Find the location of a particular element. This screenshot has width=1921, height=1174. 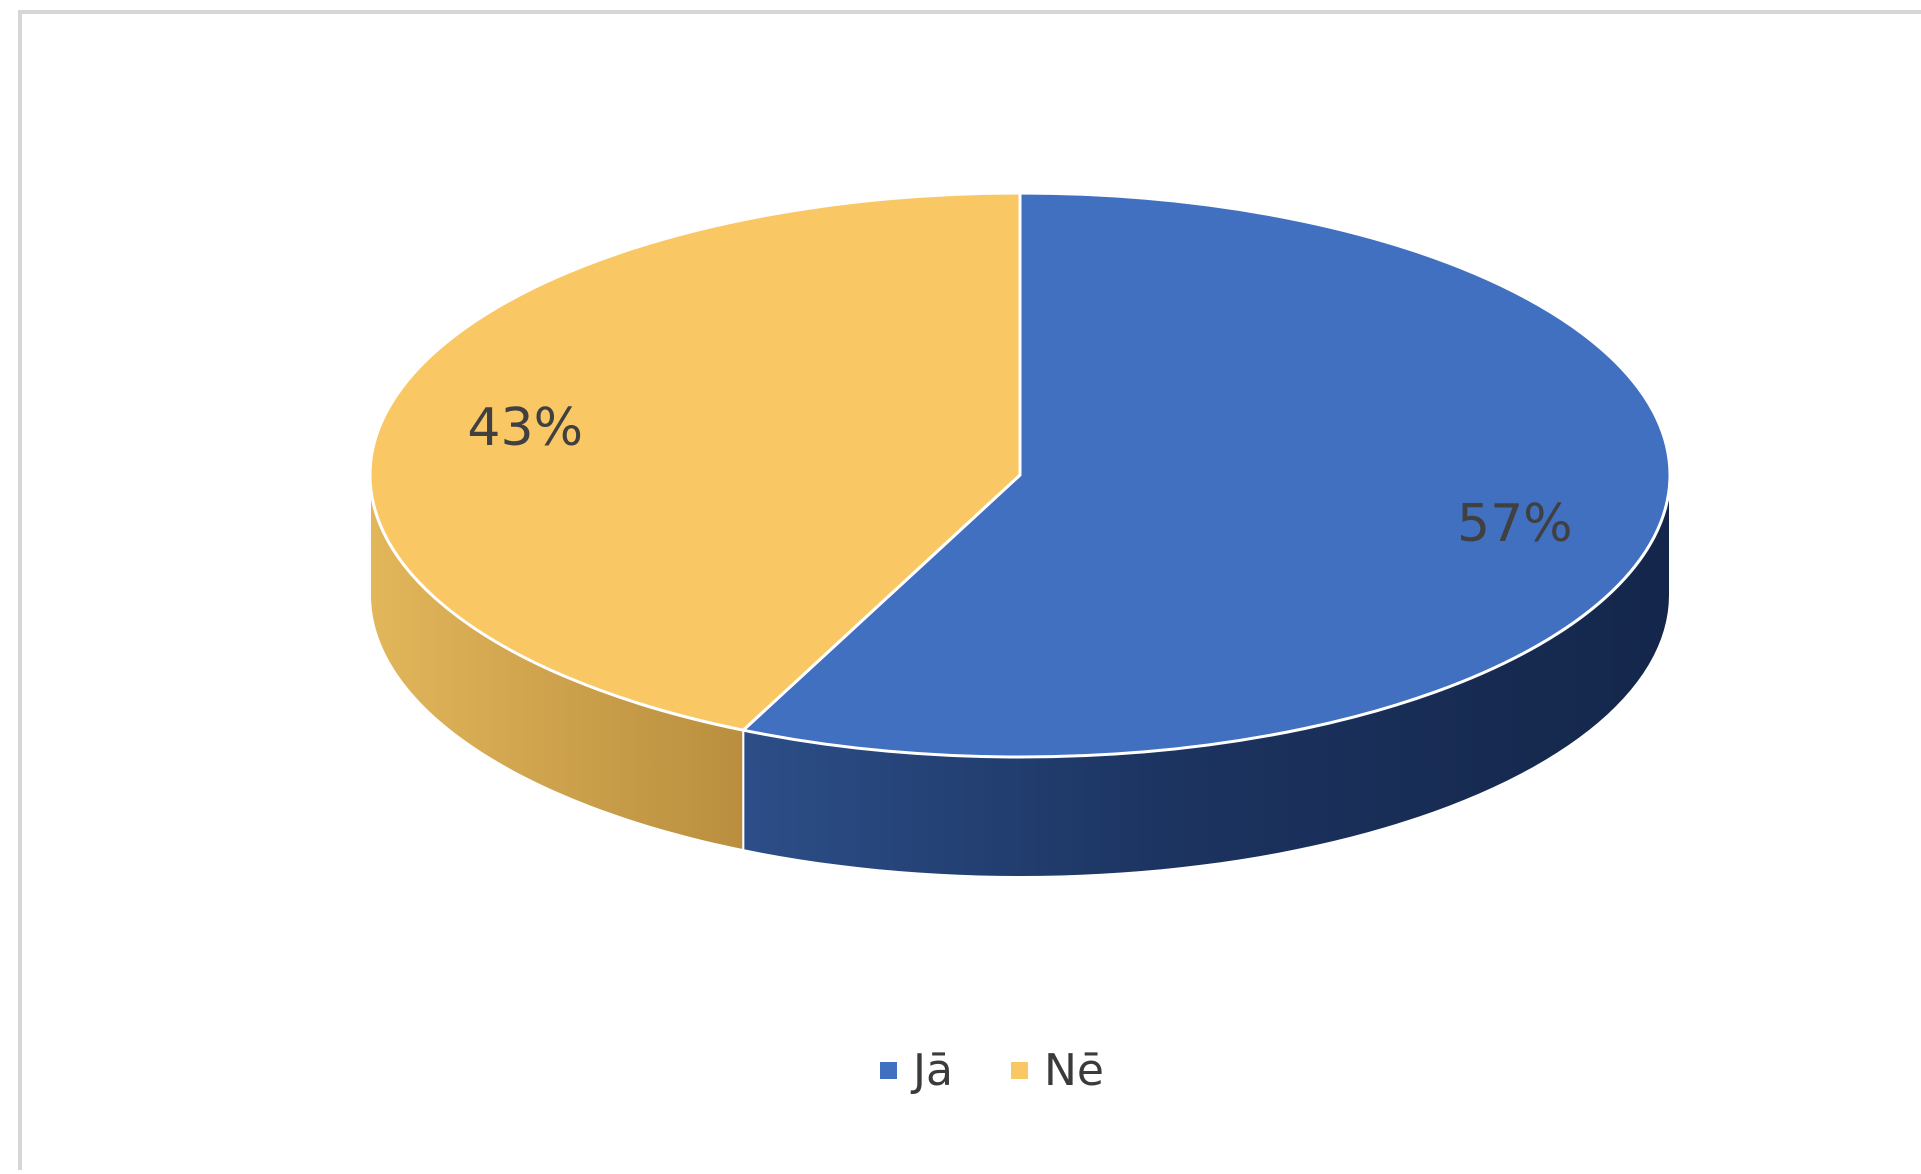

data-label-ja: 57% is located at coordinates (1515, 524).